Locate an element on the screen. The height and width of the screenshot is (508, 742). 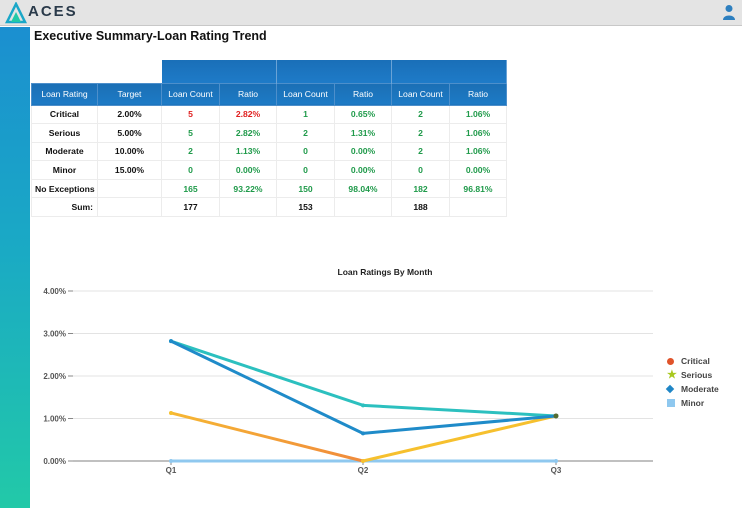
group-header-q1 is located at coordinates (219, 71).